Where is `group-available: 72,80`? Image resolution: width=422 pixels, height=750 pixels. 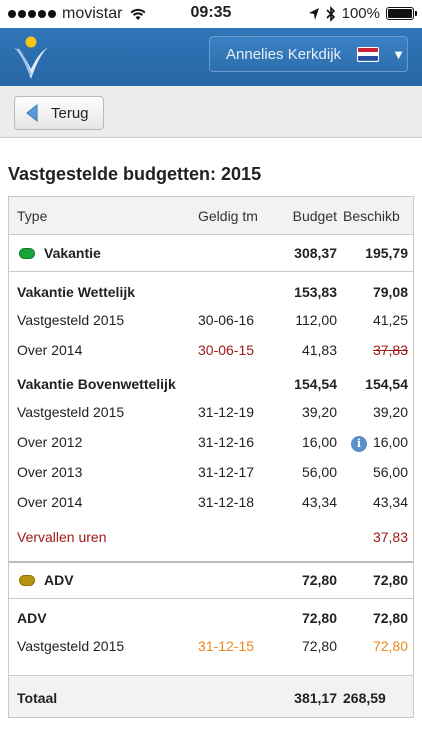 group-available: 72,80 is located at coordinates (390, 580).